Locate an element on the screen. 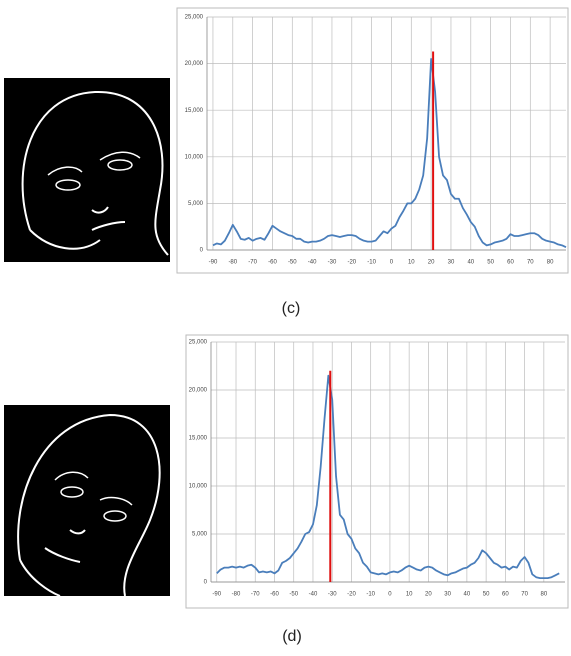  caption: (d) is located at coordinates (292, 636).